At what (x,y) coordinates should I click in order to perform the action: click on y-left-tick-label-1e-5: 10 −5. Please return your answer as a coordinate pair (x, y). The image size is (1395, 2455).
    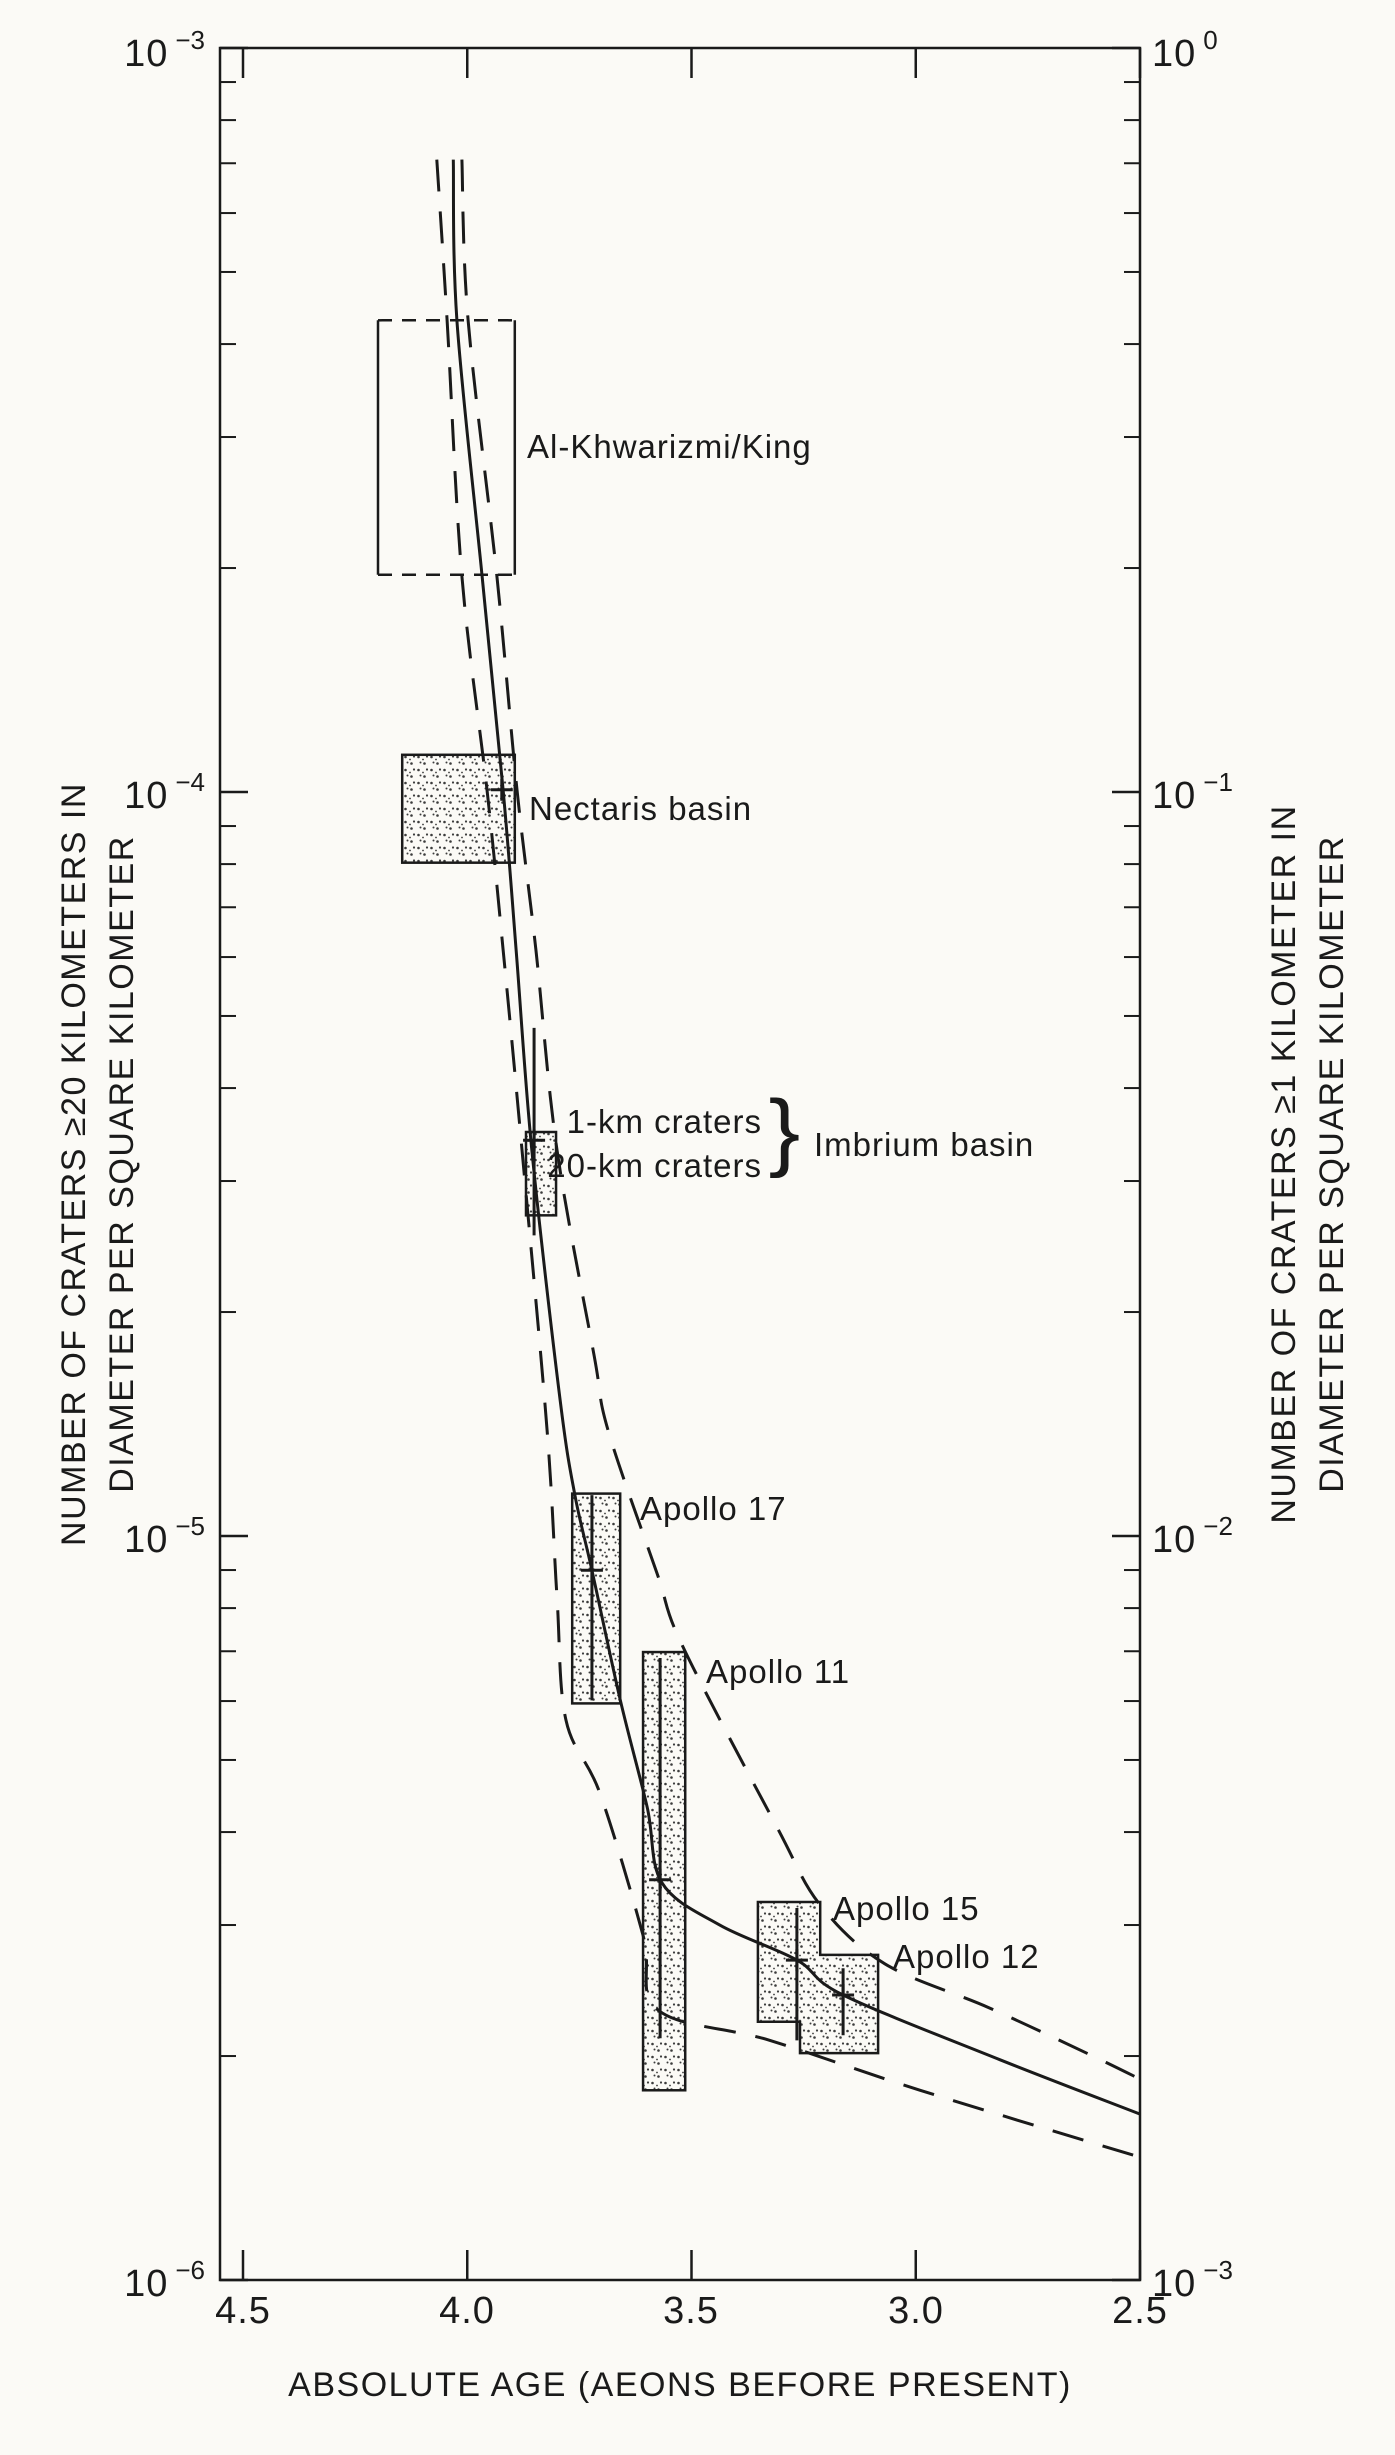
    Looking at the image, I should click on (164, 1536).